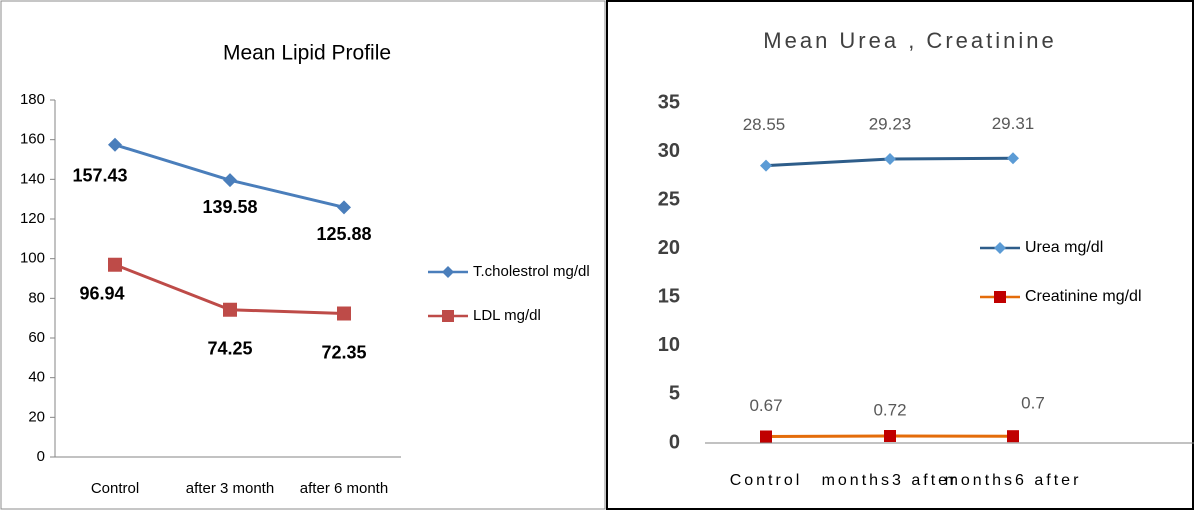 The width and height of the screenshot is (1194, 510). What do you see at coordinates (669, 102) in the screenshot?
I see `y-tick-label: 35` at bounding box center [669, 102].